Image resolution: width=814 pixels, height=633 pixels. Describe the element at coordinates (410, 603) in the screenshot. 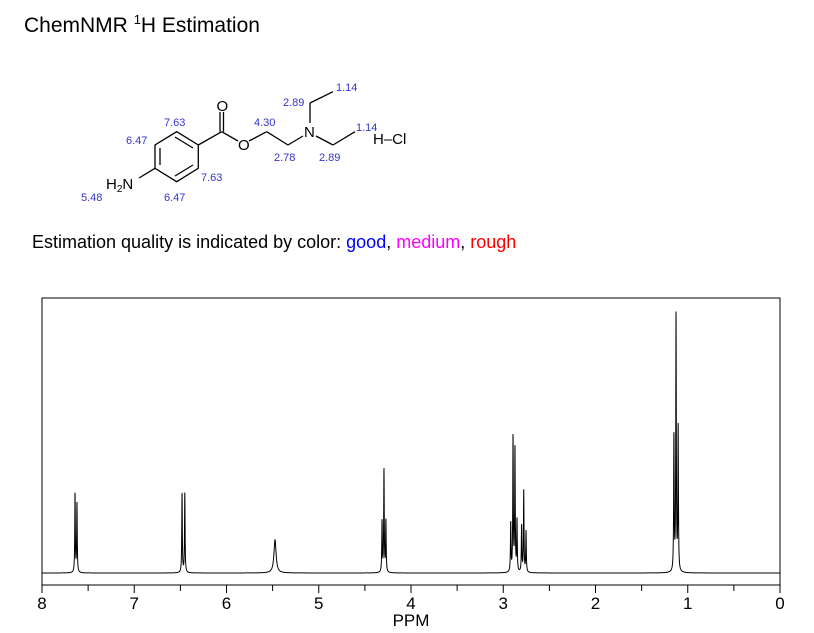

I see `x-tick-label: 4` at that location.